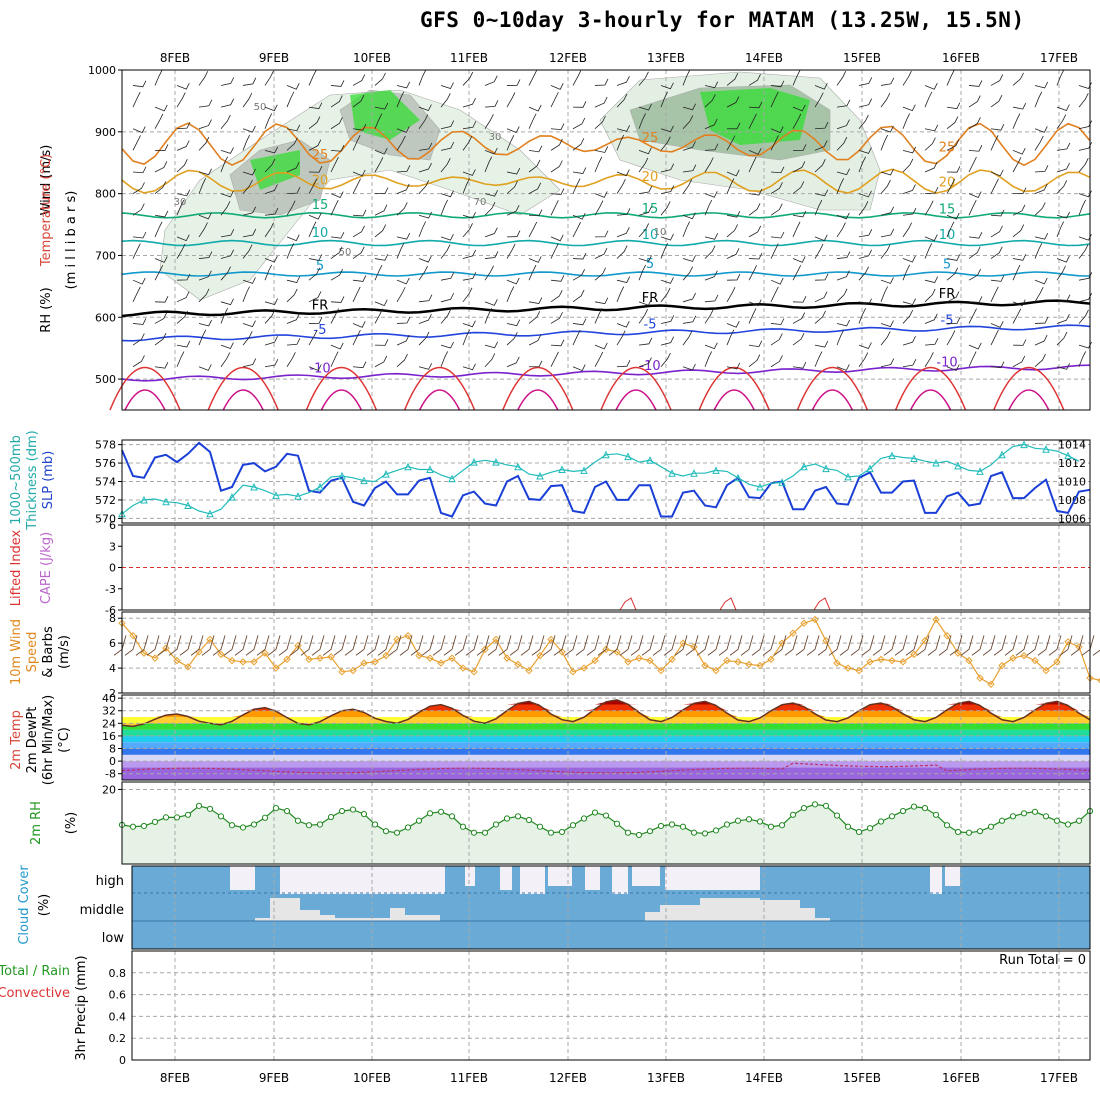 This screenshot has height=1100, width=1100. What do you see at coordinates (112, 749) in the screenshot?
I see `tick-label: 8` at bounding box center [112, 749].